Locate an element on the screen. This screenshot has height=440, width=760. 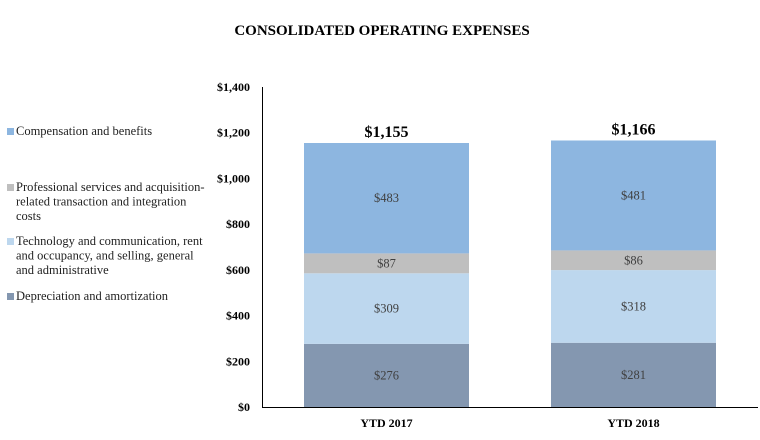
segment-label: $281 is located at coordinates (633, 375).